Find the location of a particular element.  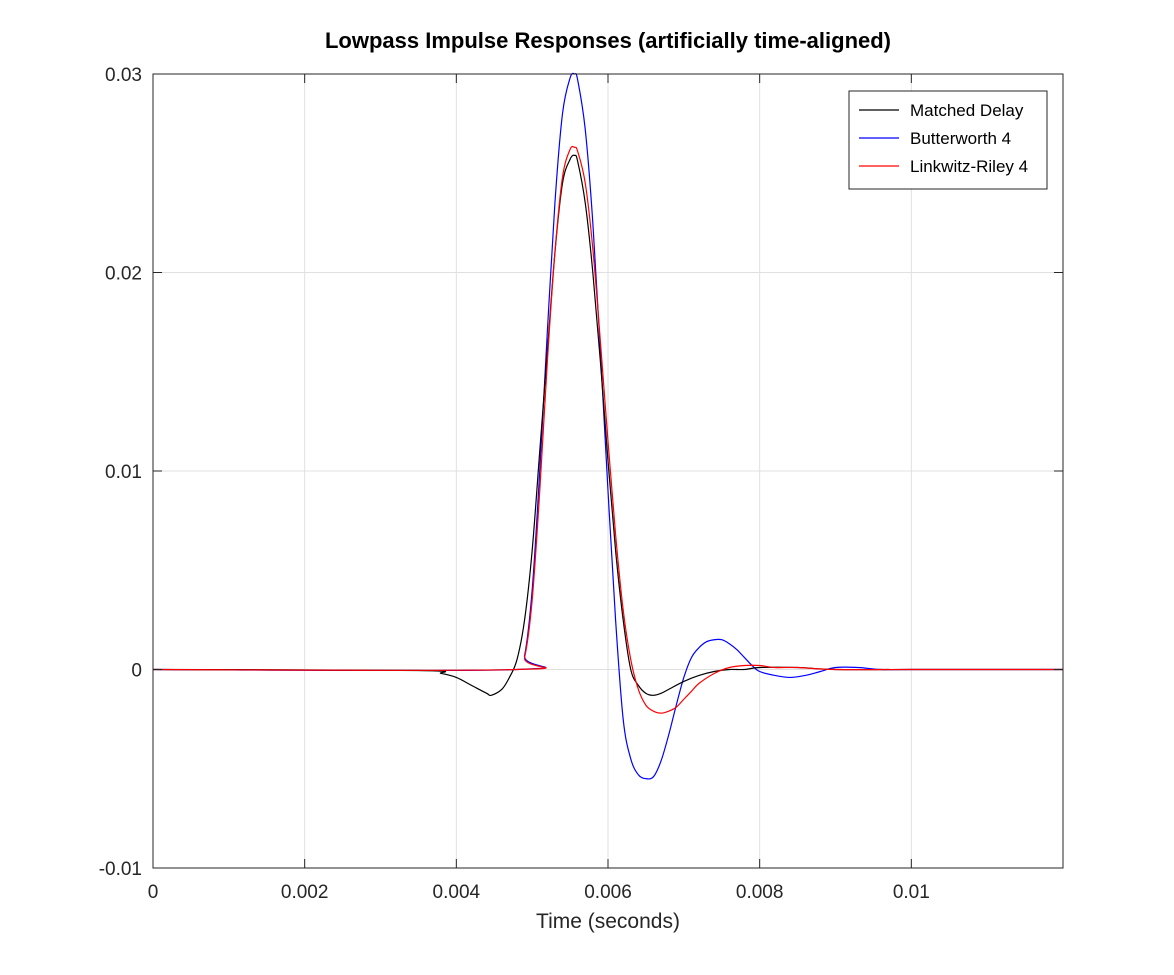

x-axis-label: Time (seconds) is located at coordinates (608, 921).